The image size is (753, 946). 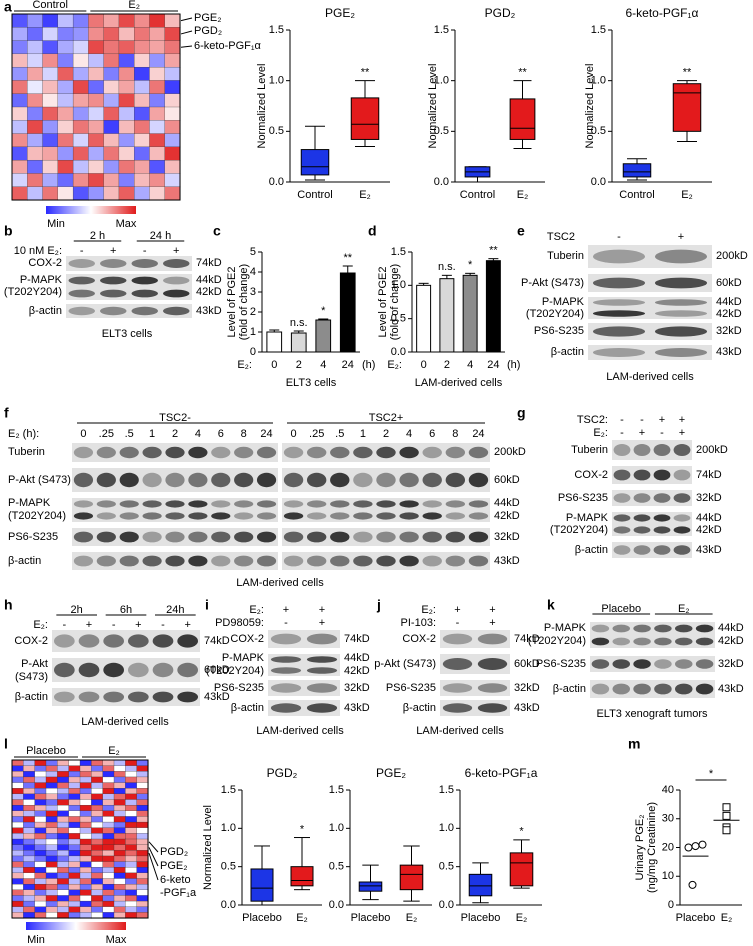 I want to click on panel-label: h, so click(x=8, y=605).